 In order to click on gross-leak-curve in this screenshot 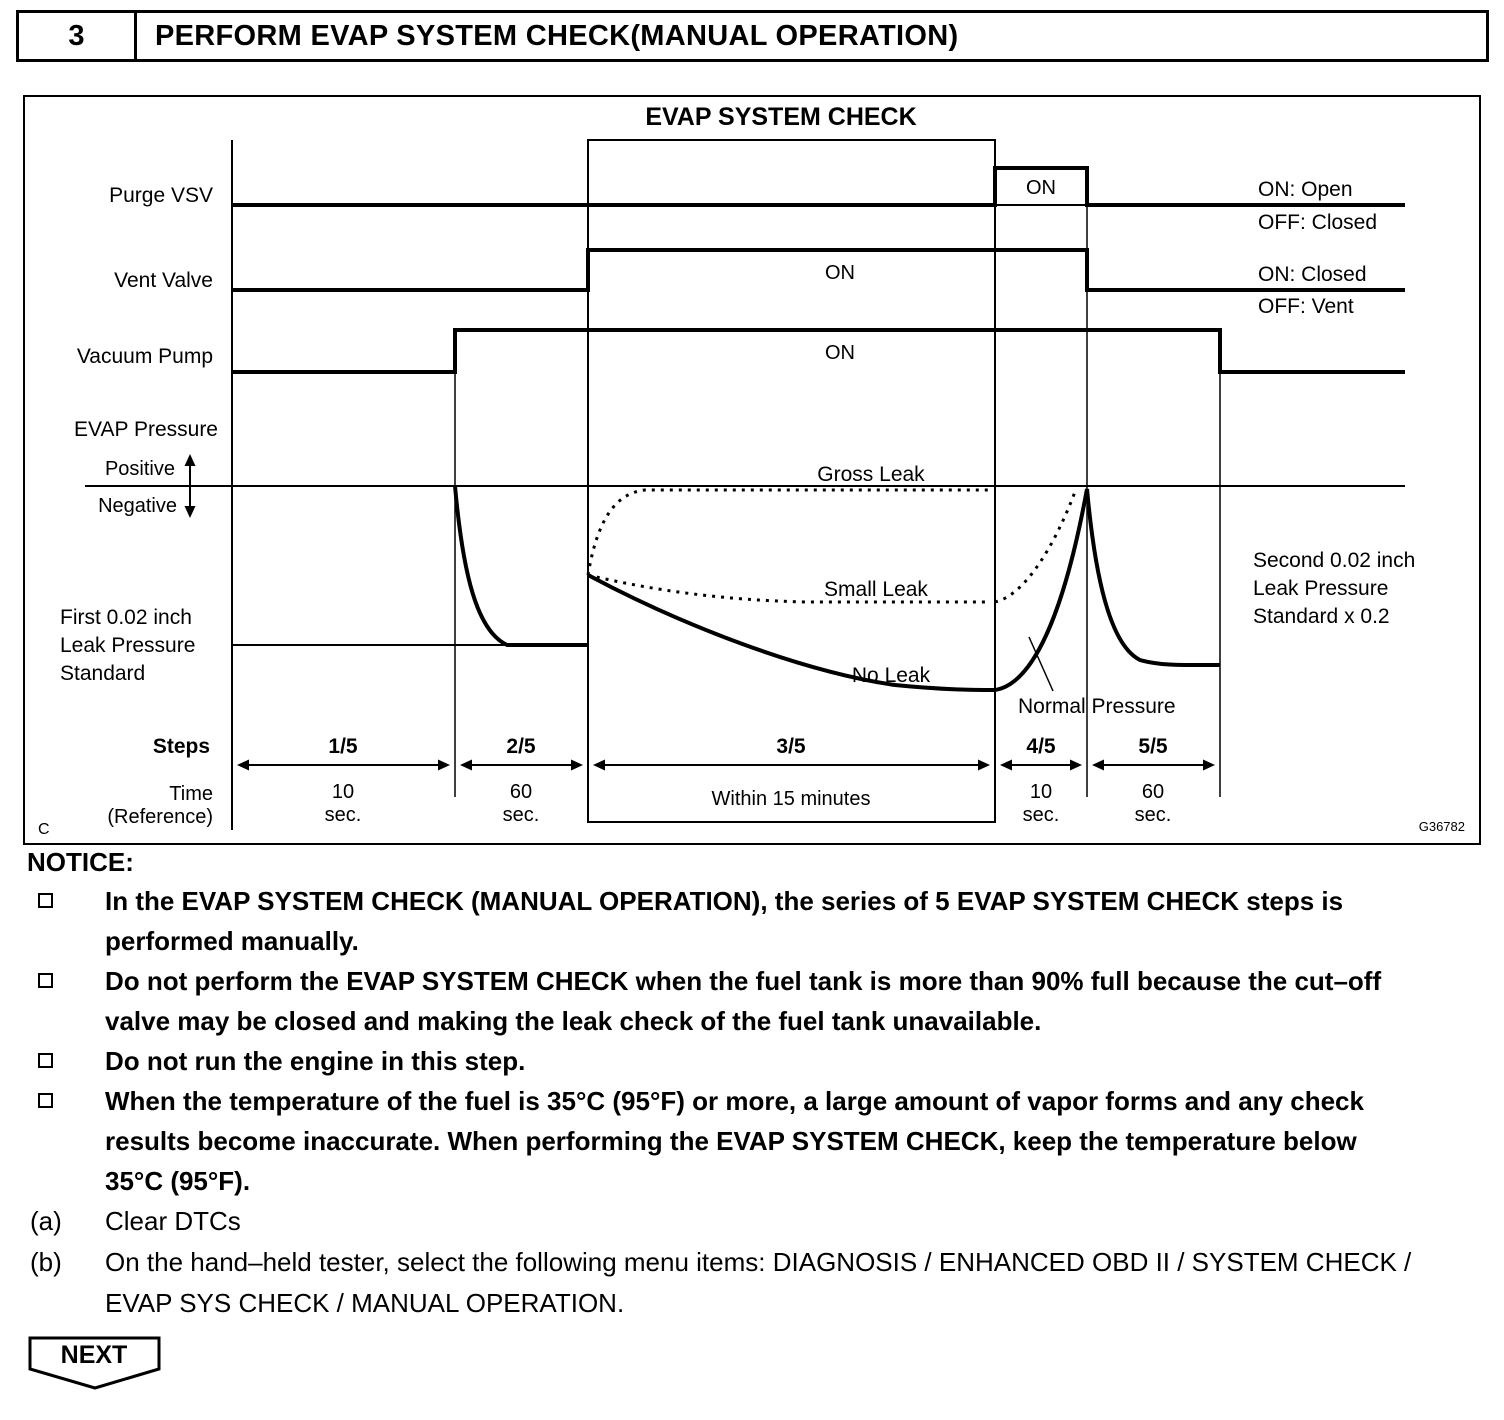, I will do `click(788, 532)`.